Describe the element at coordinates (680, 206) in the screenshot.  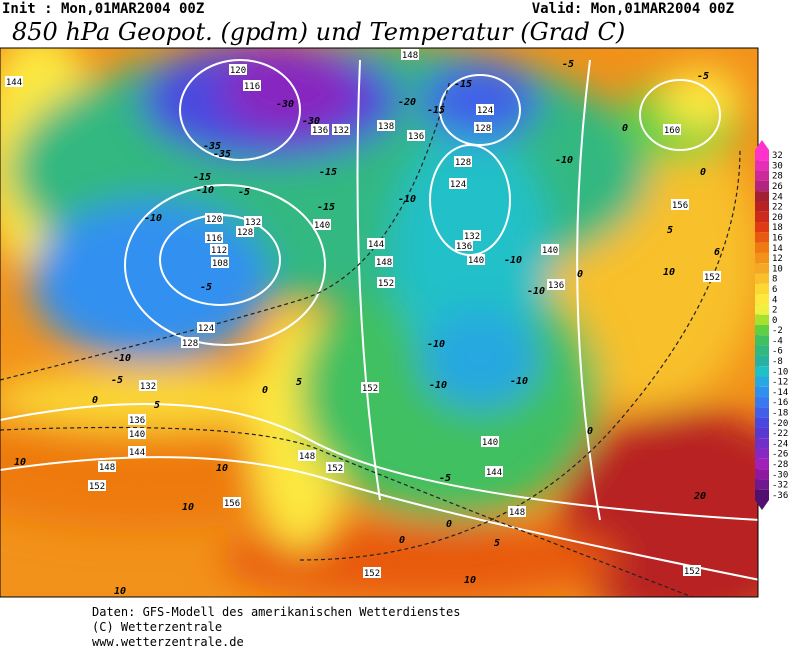
I see `geopotential-label: 156` at that location.